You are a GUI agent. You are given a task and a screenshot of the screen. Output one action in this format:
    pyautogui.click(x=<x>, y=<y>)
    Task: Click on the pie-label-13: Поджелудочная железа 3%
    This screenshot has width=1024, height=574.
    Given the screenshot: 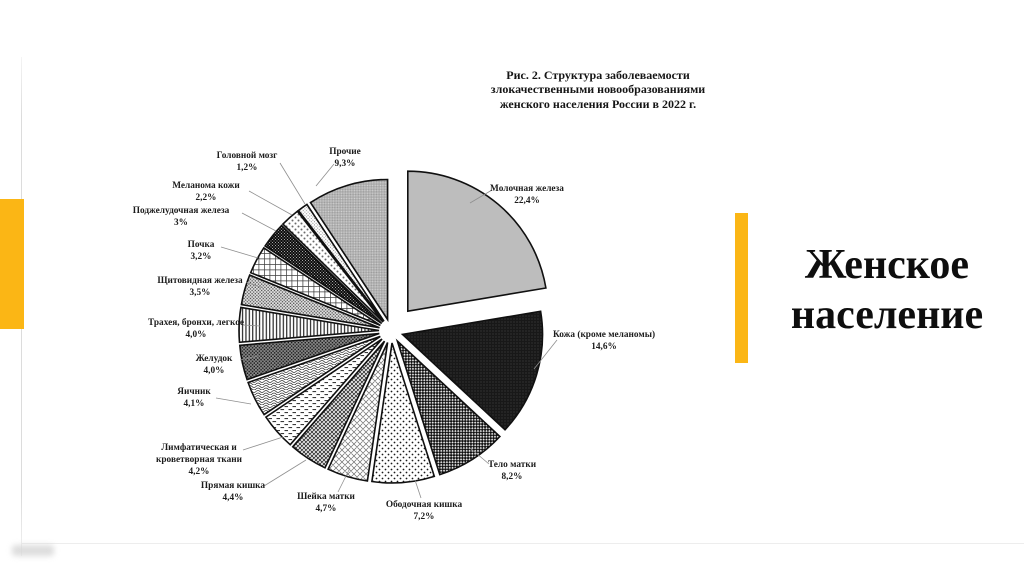 What is the action you would take?
    pyautogui.click(x=181, y=217)
    